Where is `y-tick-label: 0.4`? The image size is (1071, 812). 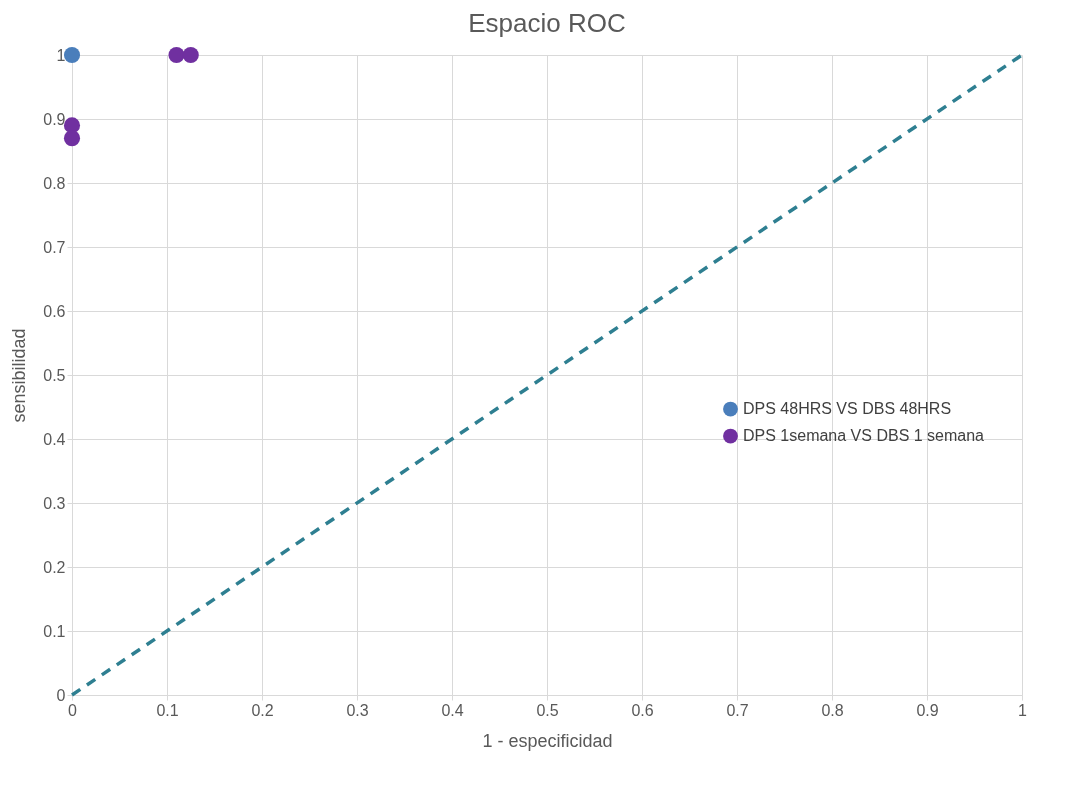
y-tick-label: 0.4 is located at coordinates (54, 439).